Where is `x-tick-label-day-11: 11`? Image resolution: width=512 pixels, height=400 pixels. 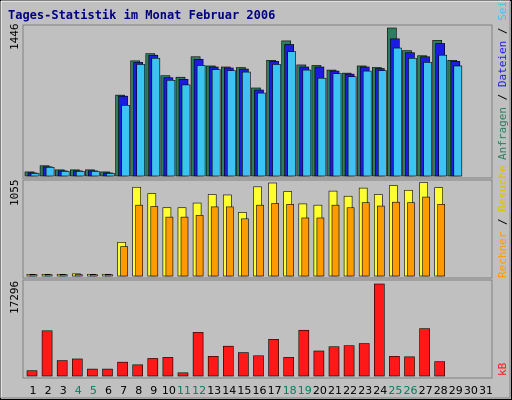
x-tick-label-day-11: 11 is located at coordinates (184, 390).